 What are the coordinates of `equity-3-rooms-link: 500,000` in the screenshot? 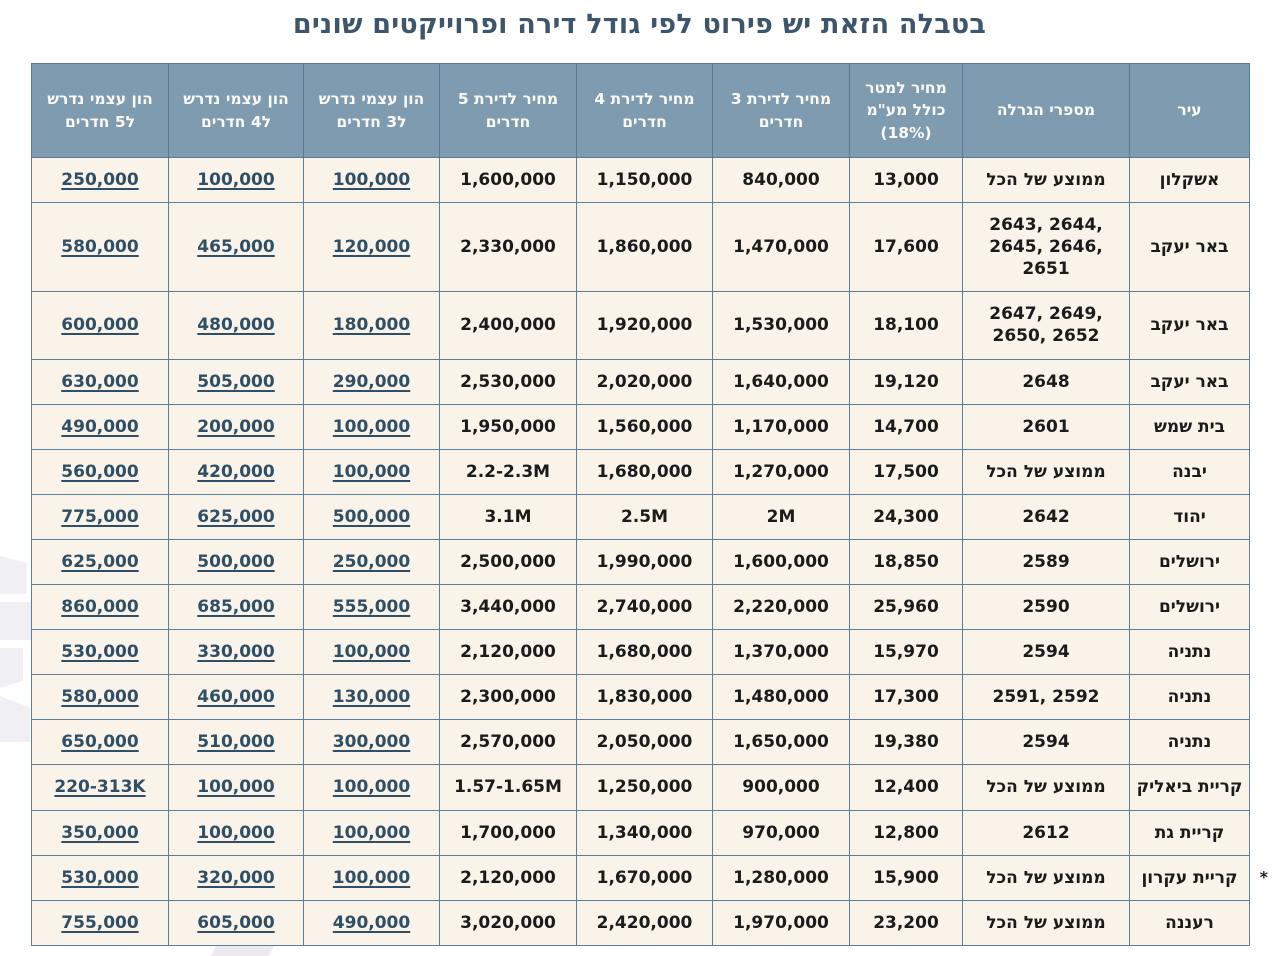 It's located at (371, 516).